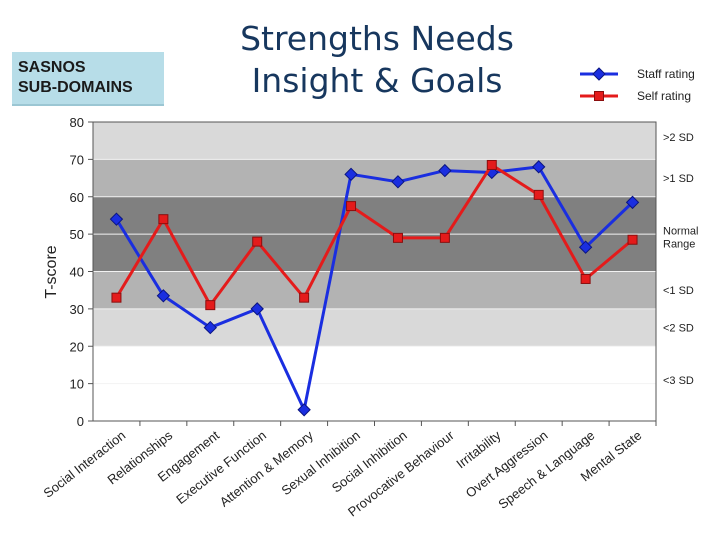 This screenshot has width=720, height=540. I want to click on subdomains-box-line1: SASNOS, so click(52, 67).